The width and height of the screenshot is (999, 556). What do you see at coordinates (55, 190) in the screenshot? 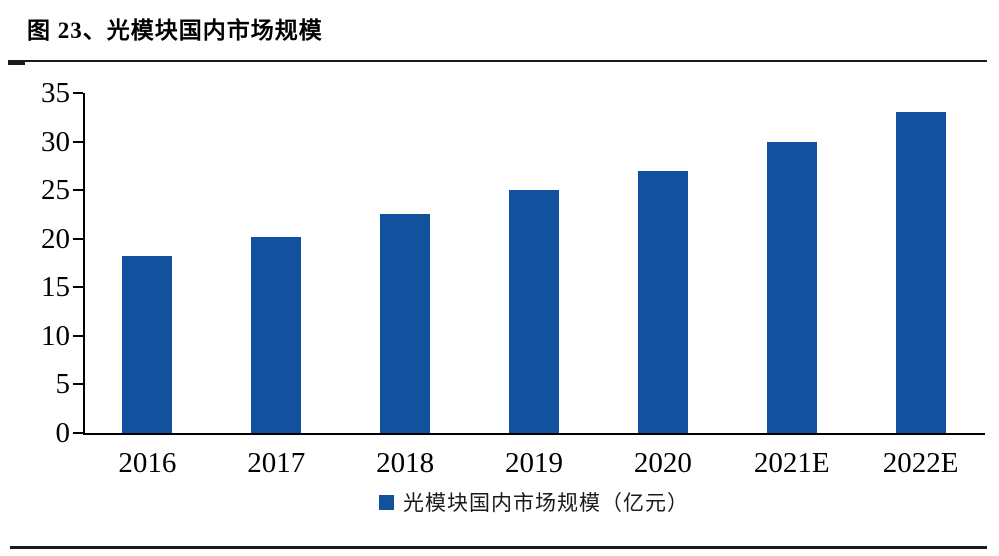
I see `y-tick-label: 25` at bounding box center [55, 190].